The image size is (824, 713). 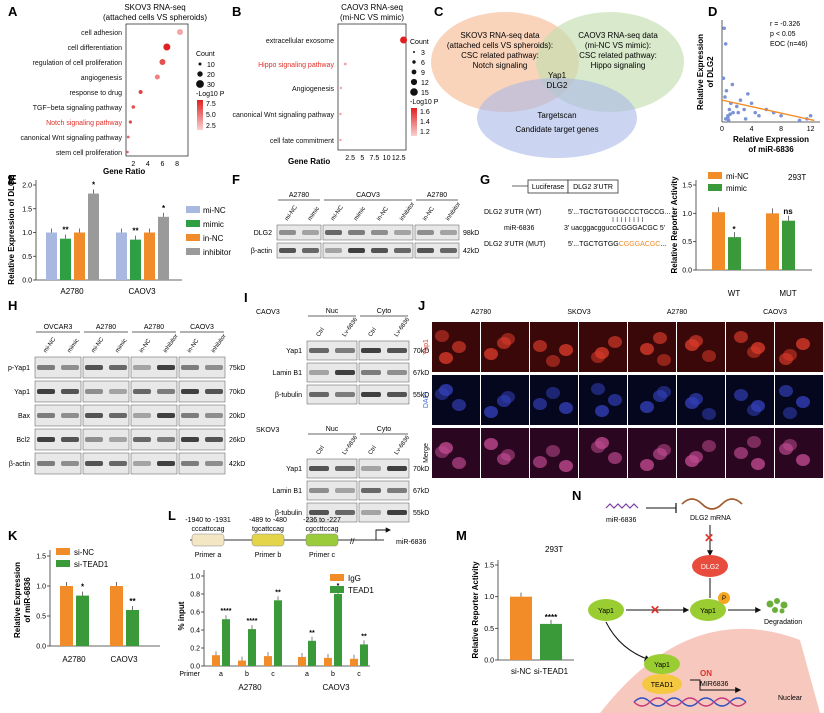 I want to click on panel-e-sig: **, so click(x=65, y=230).